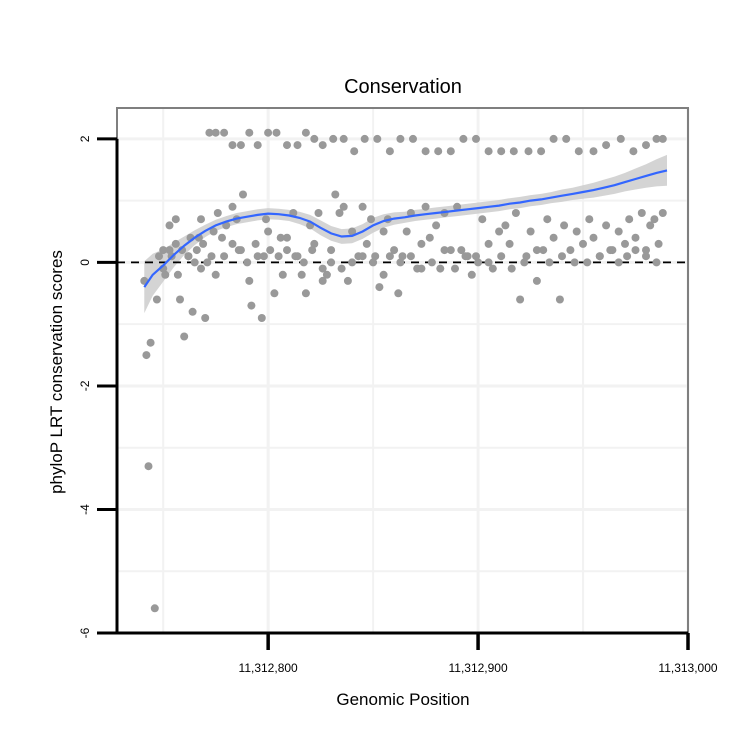 Image resolution: width=750 pixels, height=750 pixels. I want to click on y-tick-label: 2, so click(85, 138).